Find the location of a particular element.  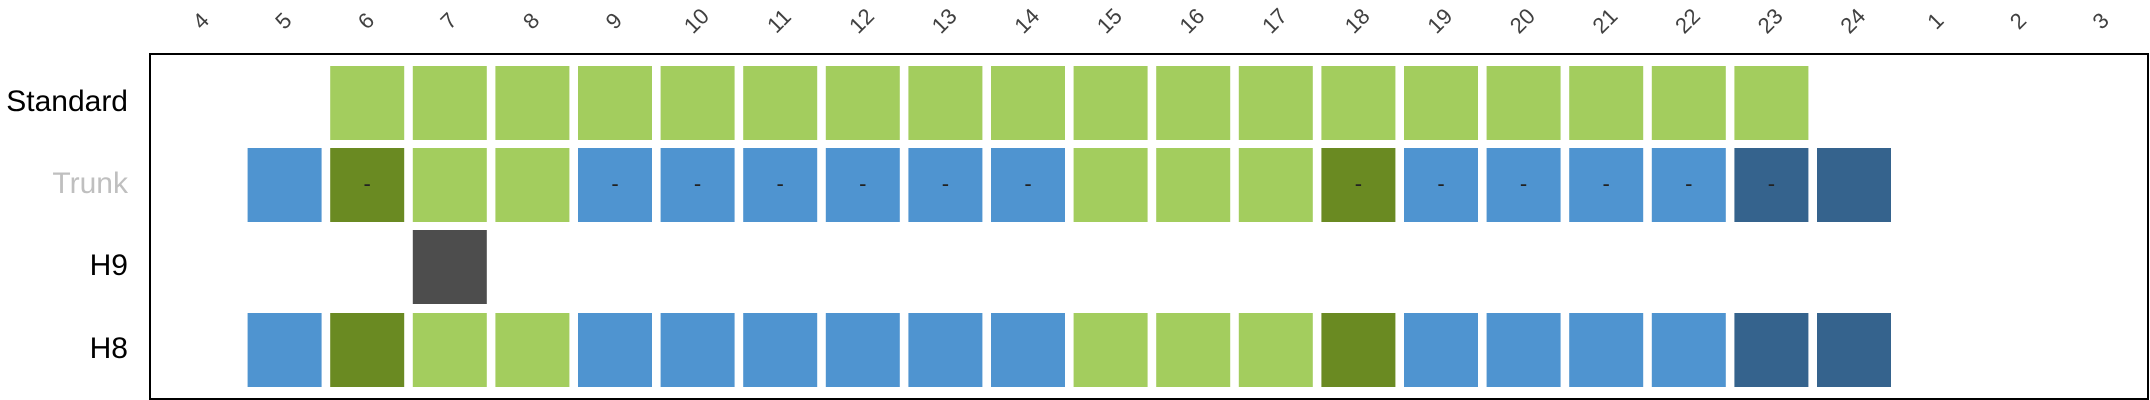

x-tick-label: 20 is located at coordinates (1522, 20).